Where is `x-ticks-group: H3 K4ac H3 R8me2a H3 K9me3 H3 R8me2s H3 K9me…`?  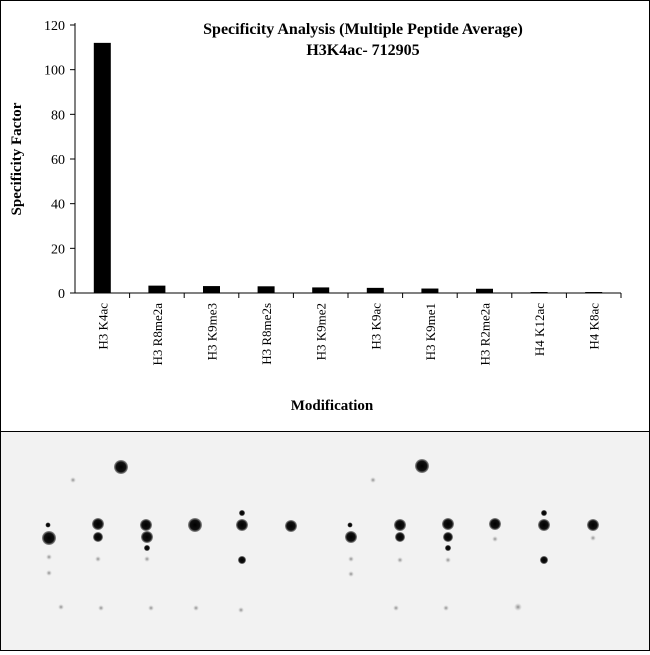
x-ticks-group: H3 K4ac H3 R8me2a H3 K9me3 H3 R8me2s H3 K9me… is located at coordinates (358, 329).